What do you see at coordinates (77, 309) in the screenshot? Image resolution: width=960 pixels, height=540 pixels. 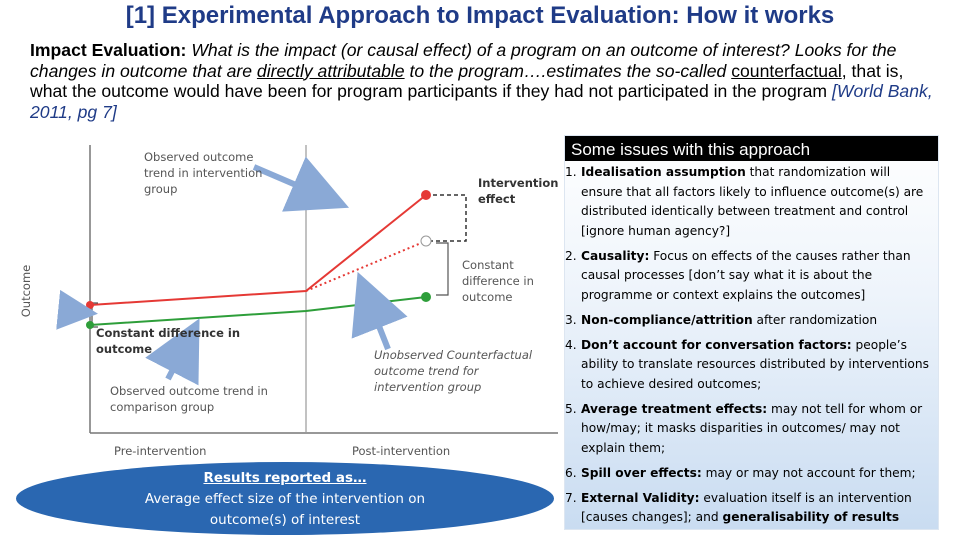 I see `arrow-constant-left` at bounding box center [77, 309].